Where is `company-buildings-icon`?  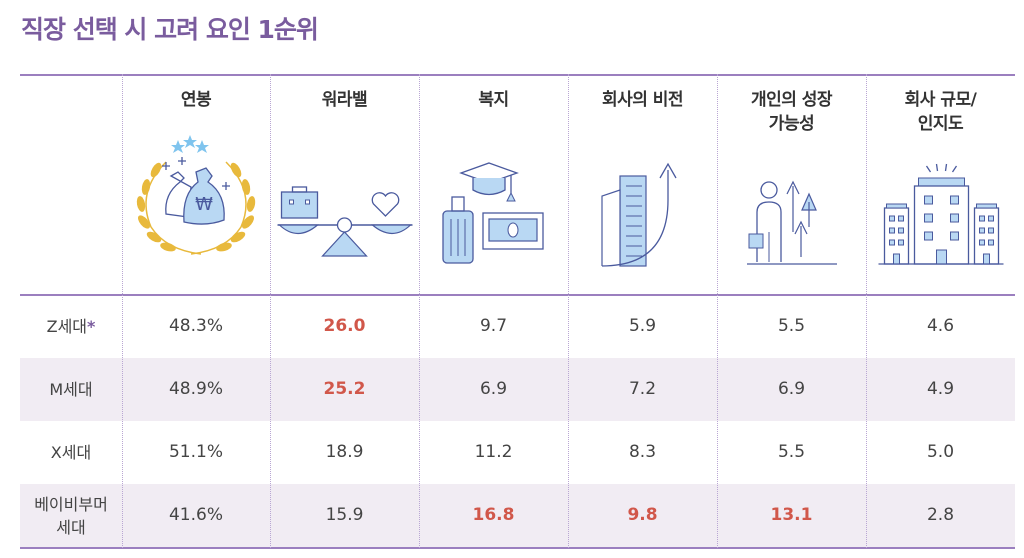 company-buildings-icon is located at coordinates (940, 216).